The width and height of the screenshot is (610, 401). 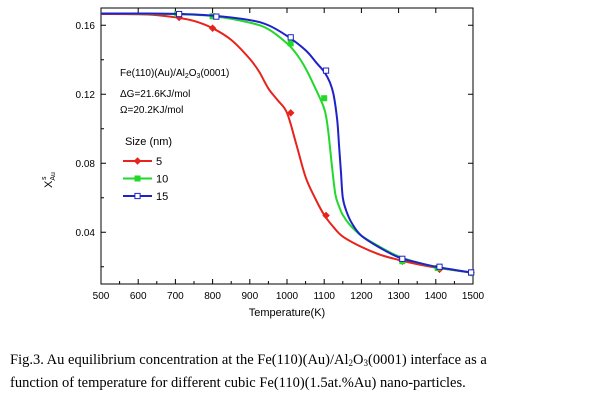 I want to click on annotation-part: Fe(110)(Au)/Al, so click(x=152, y=73).